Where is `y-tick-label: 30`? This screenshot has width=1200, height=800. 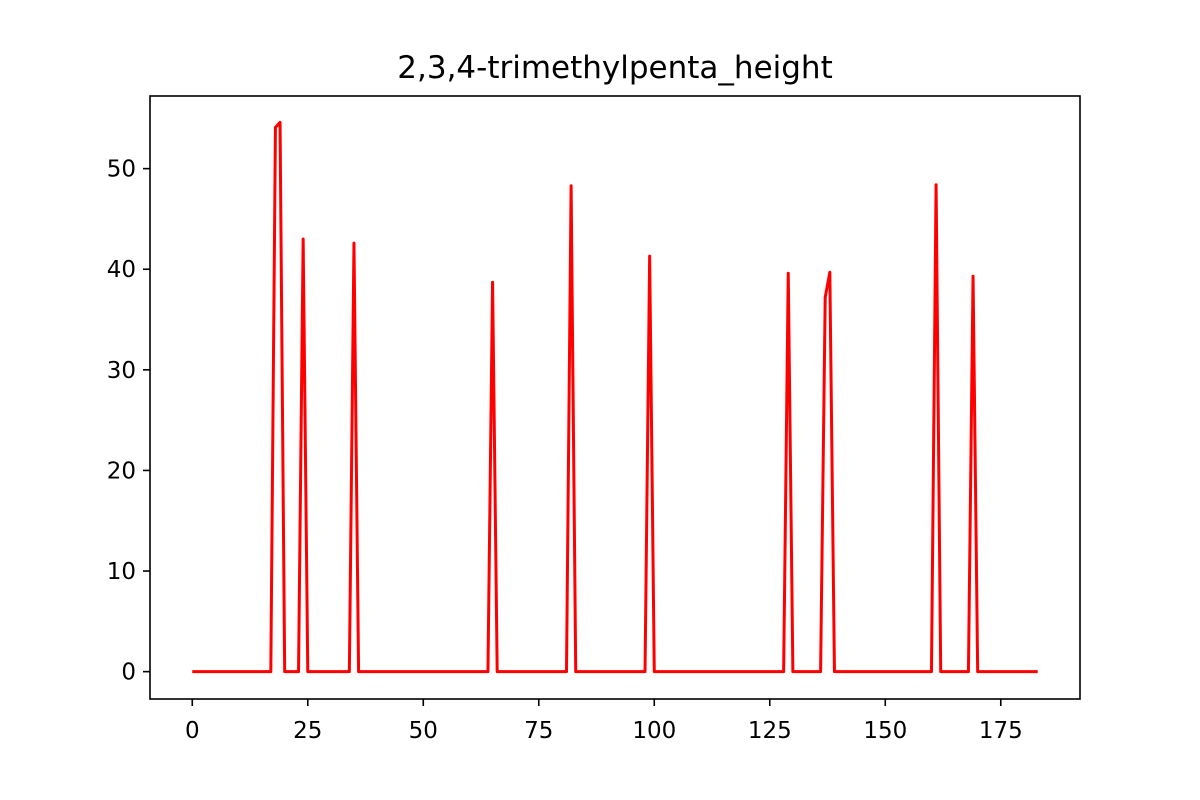 y-tick-label: 30 is located at coordinates (121, 371).